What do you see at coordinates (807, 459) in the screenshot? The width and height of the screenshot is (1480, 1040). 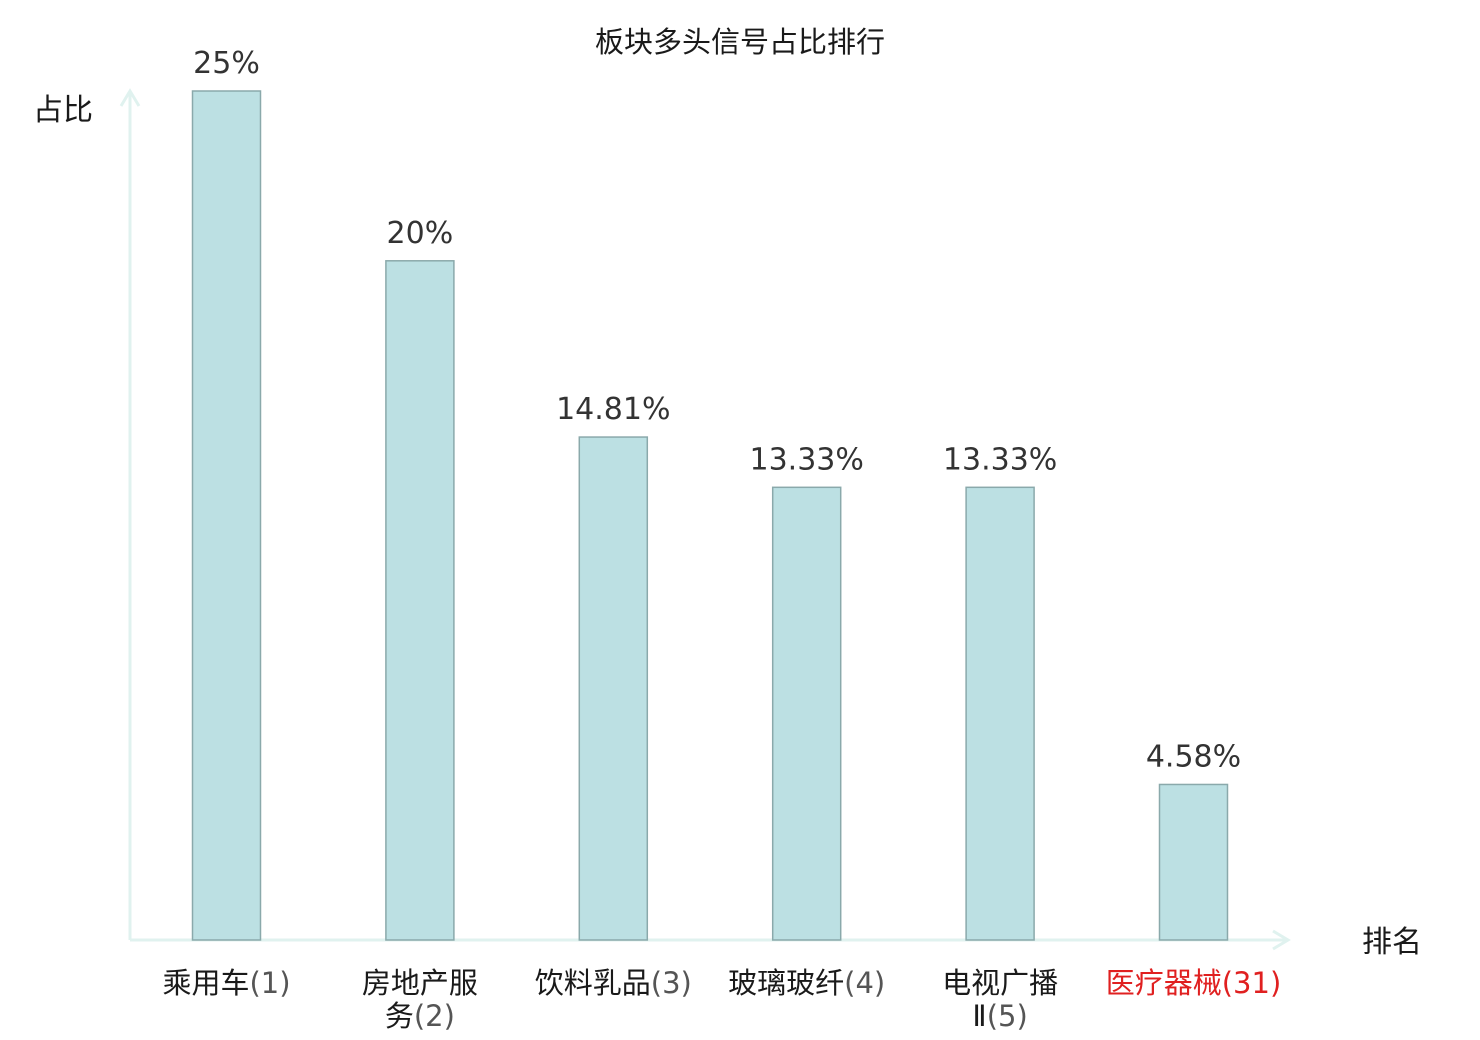 I see `value-label-4: 13.33%` at bounding box center [807, 459].